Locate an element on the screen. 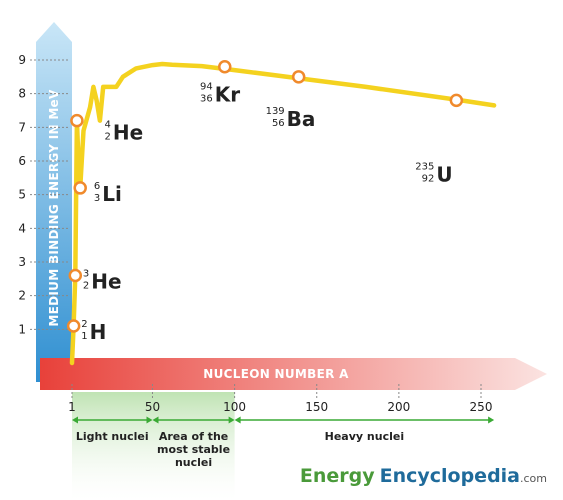  y-tick-label: 6 is located at coordinates (22, 161).